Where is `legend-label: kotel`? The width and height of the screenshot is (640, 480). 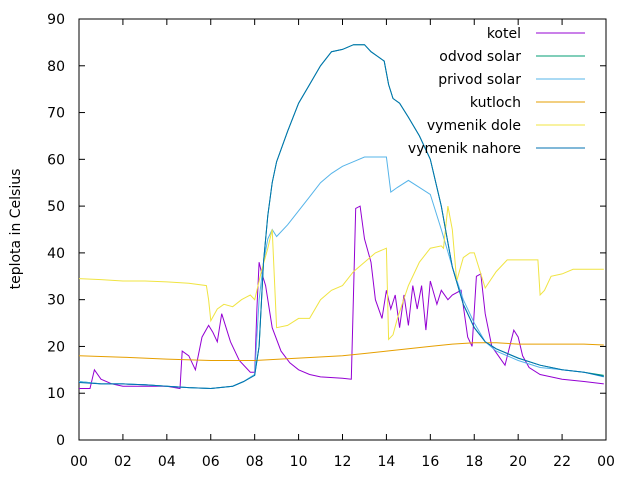
legend-label: kotel is located at coordinates (504, 34).